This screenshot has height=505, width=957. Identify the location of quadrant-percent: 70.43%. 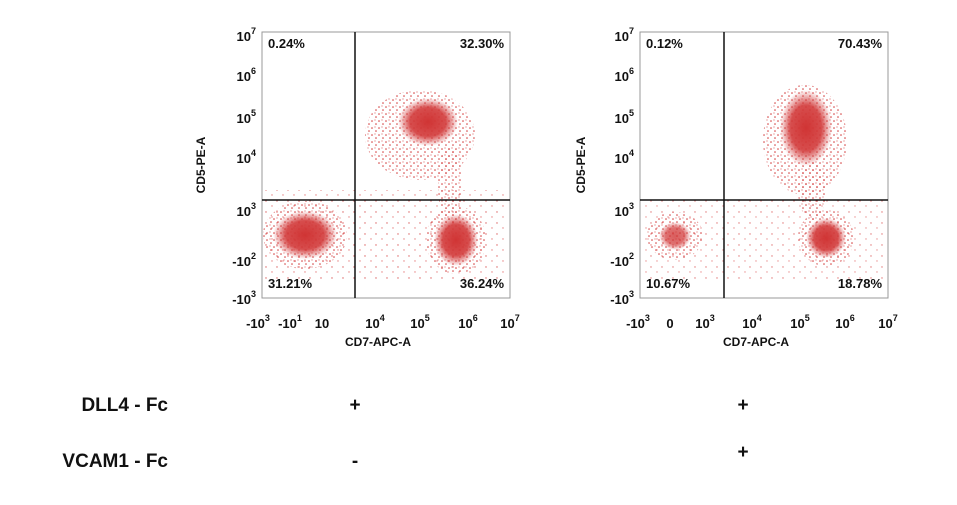
(860, 43).